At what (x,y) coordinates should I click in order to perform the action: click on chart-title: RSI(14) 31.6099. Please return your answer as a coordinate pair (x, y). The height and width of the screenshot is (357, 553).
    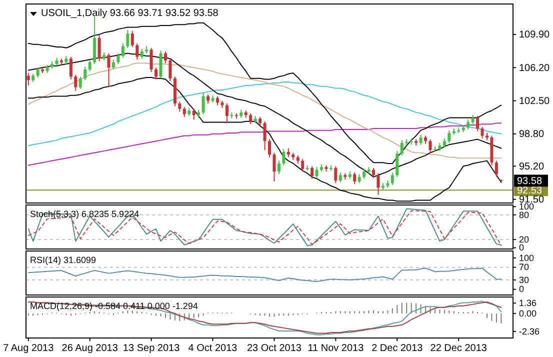
    Looking at the image, I should click on (63, 260).